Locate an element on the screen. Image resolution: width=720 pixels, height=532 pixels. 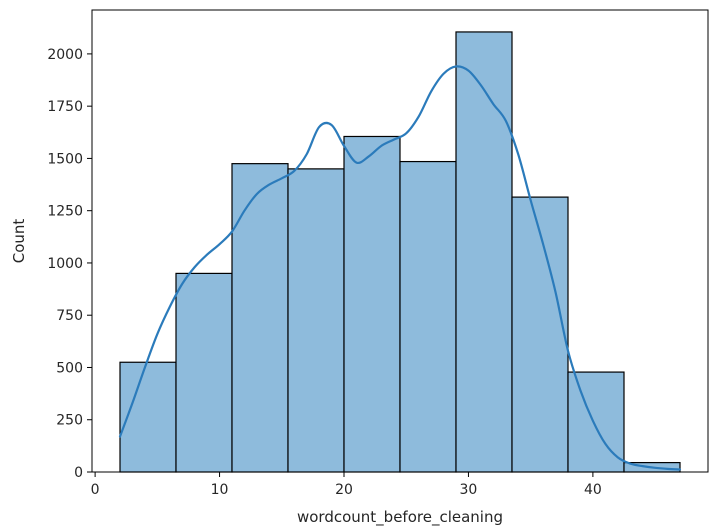
y-tick-label: 0 is located at coordinates (78, 473).